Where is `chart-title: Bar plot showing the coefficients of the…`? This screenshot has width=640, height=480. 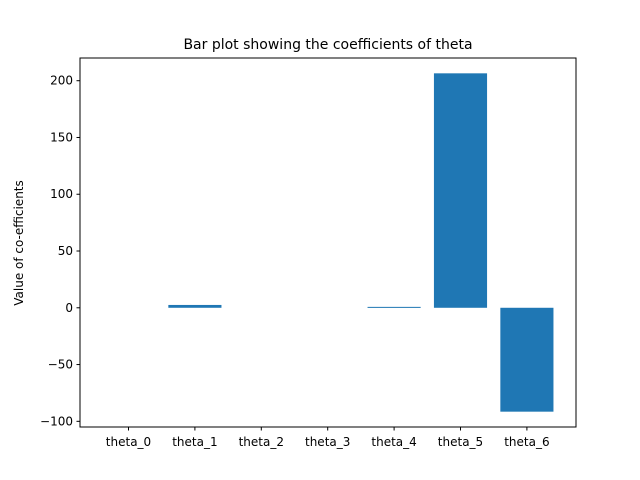 chart-title: Bar plot showing the coefficients of the… is located at coordinates (327, 45).